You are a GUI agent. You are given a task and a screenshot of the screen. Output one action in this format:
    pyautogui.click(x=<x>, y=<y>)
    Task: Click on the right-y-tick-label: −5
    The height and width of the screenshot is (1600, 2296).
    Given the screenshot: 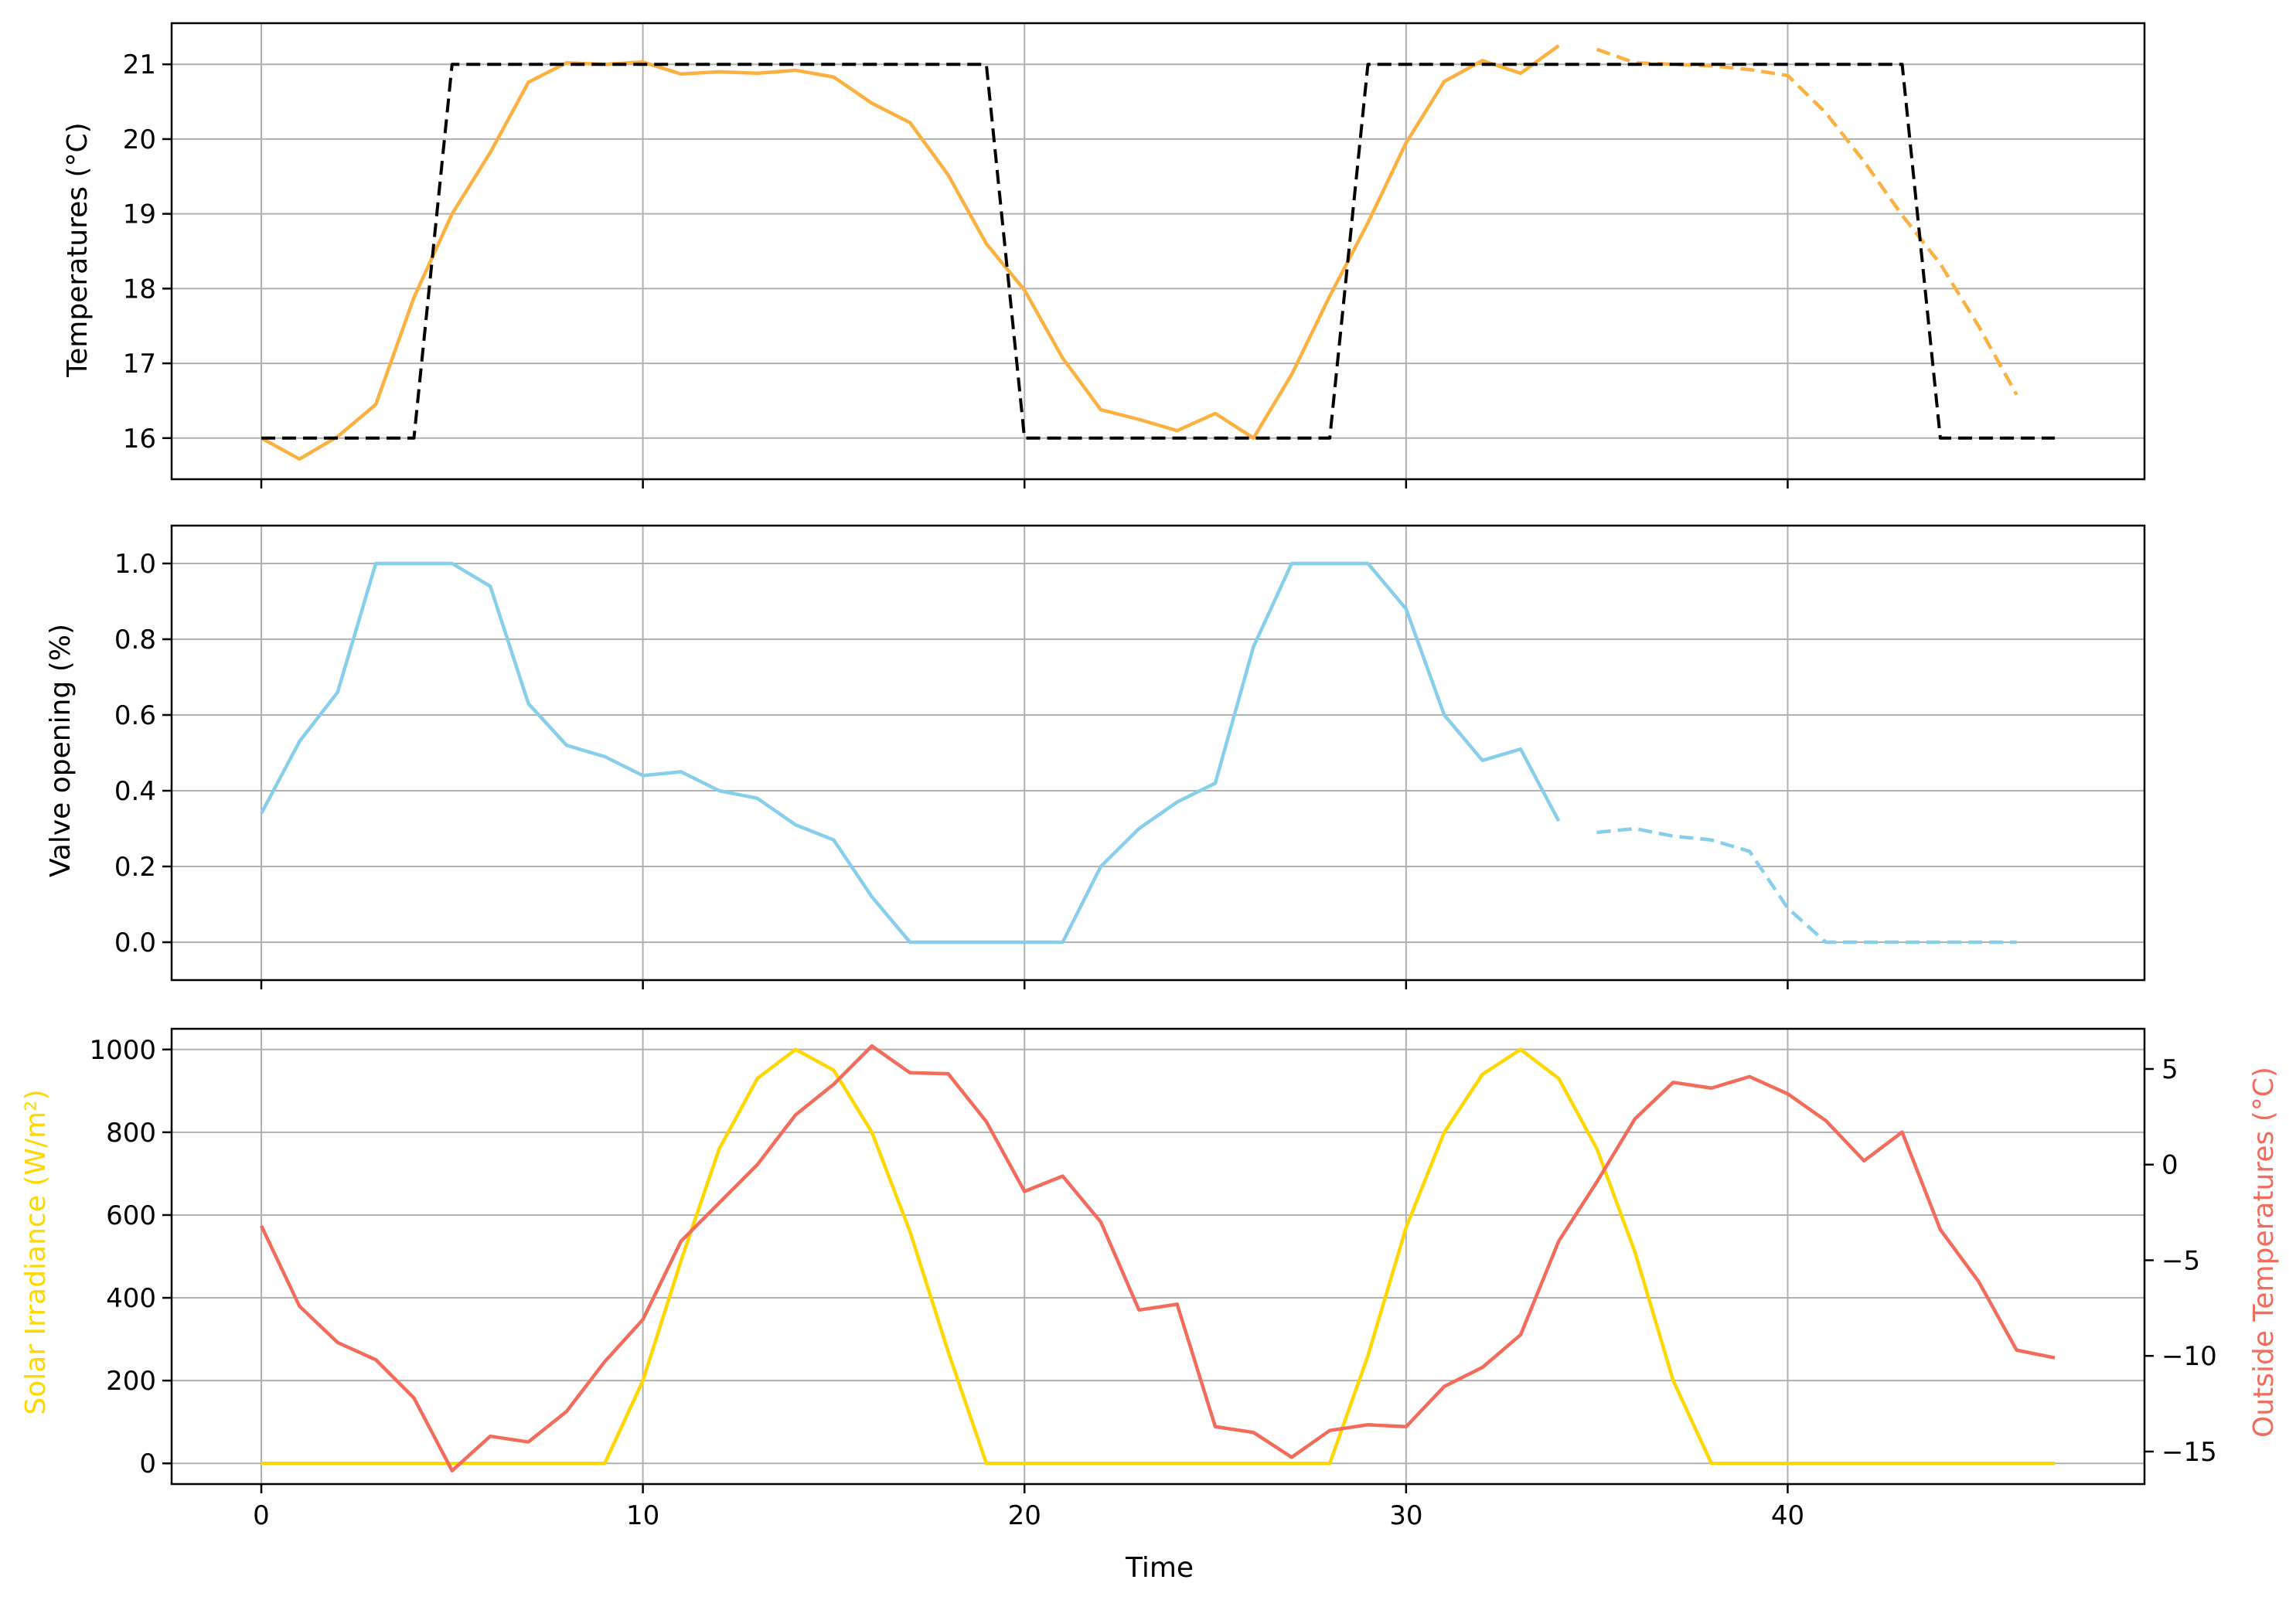 What is the action you would take?
    pyautogui.click(x=2180, y=1260)
    